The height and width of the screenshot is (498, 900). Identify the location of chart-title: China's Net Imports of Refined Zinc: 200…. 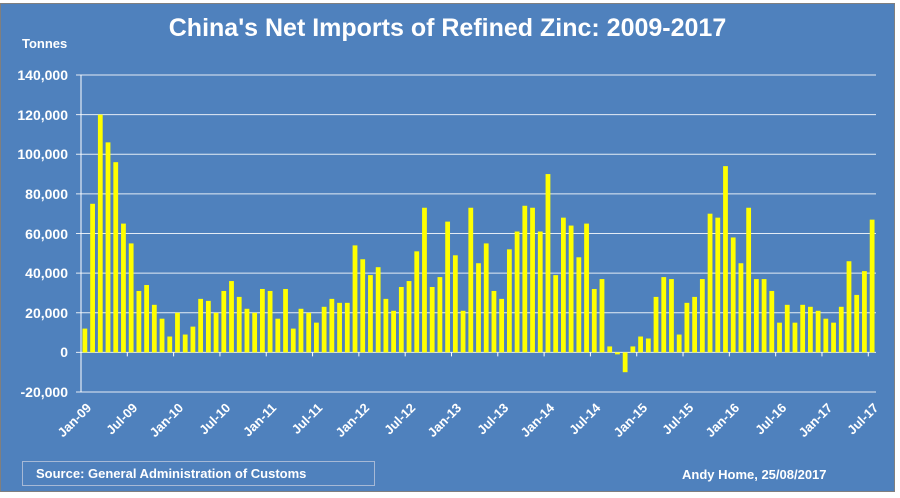
(447, 28).